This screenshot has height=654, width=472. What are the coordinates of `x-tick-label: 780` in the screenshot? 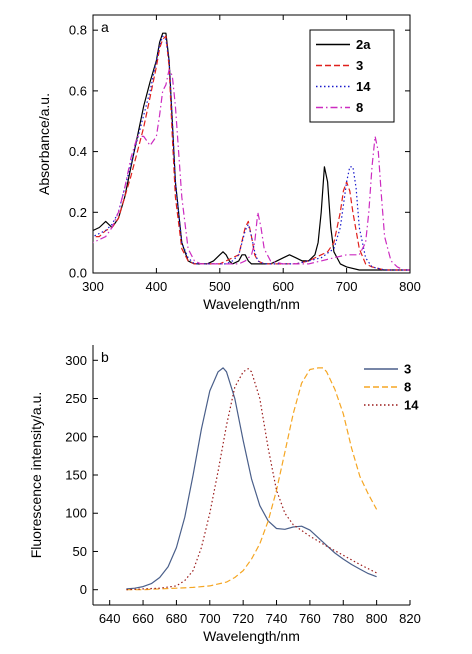 It's located at (343, 618).